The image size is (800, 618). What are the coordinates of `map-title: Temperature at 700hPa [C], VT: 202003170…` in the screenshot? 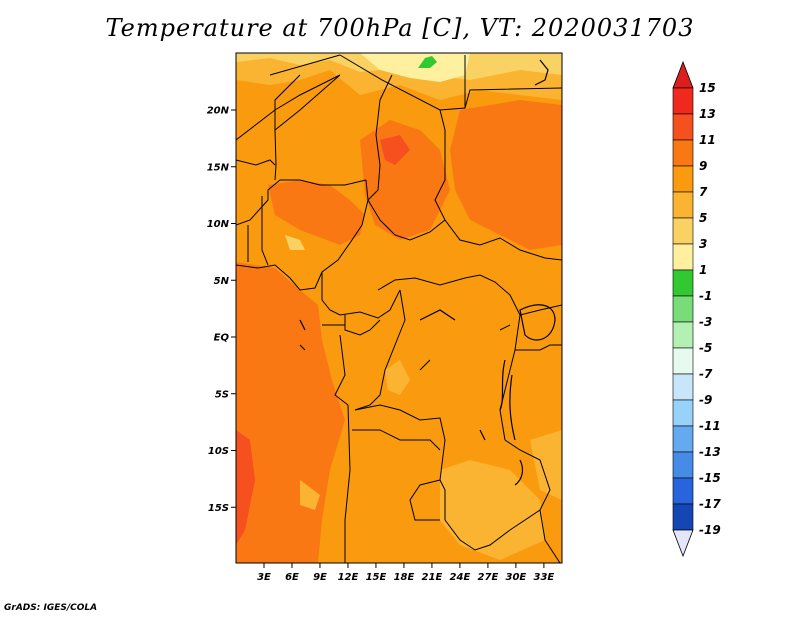 It's located at (400, 28).